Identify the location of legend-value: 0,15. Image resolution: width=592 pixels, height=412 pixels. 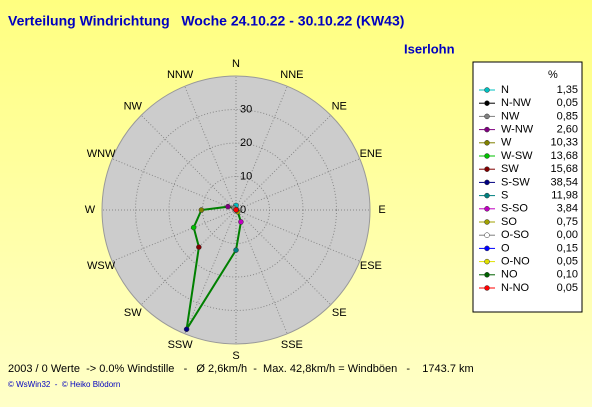
(567, 248).